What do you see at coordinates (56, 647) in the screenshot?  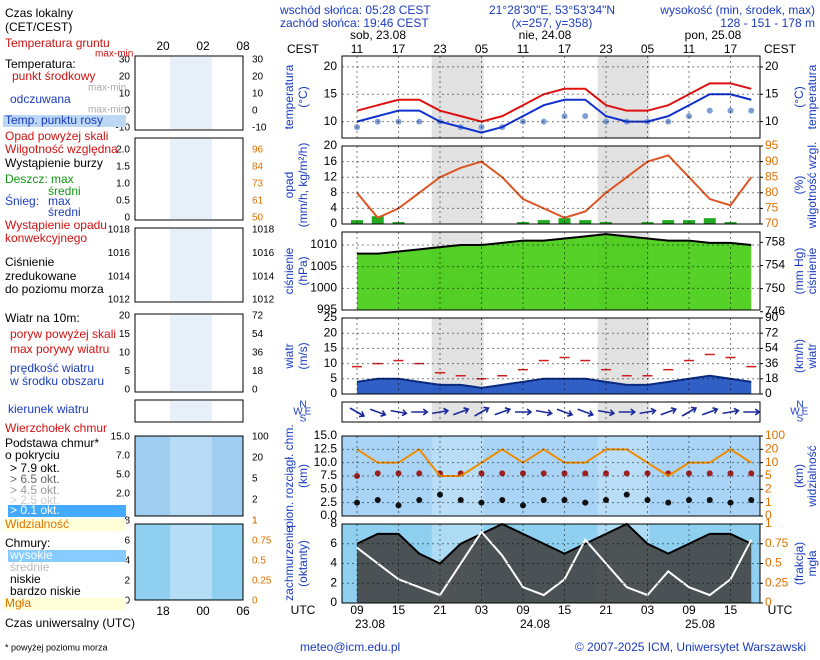 I see `footnote: * powyżej poziomu morza` at bounding box center [56, 647].